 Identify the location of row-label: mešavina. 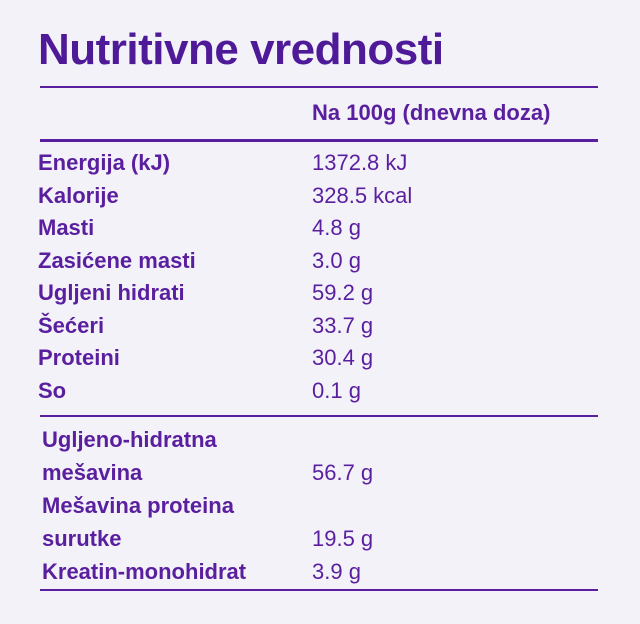
(92, 472).